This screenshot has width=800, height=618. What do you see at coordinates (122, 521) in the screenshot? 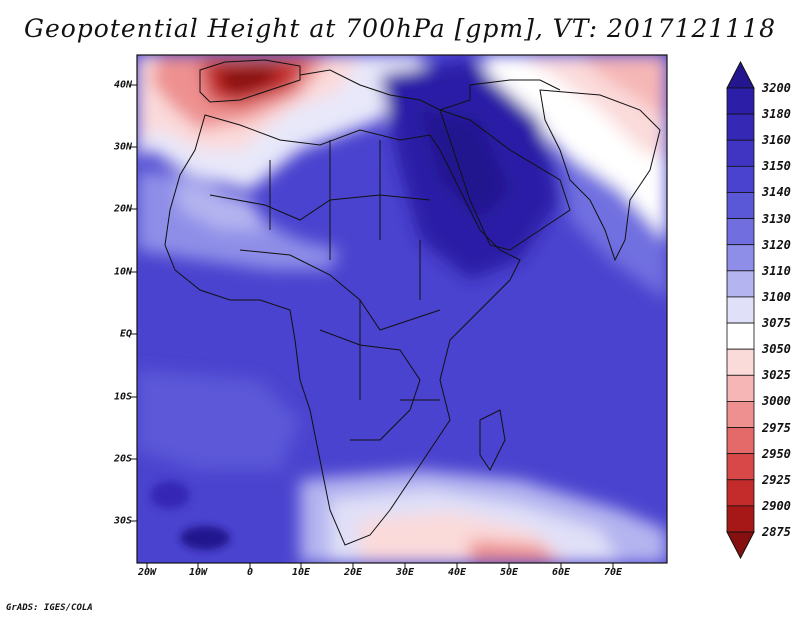
I see `lat-label-30s: 30S` at bounding box center [122, 521].